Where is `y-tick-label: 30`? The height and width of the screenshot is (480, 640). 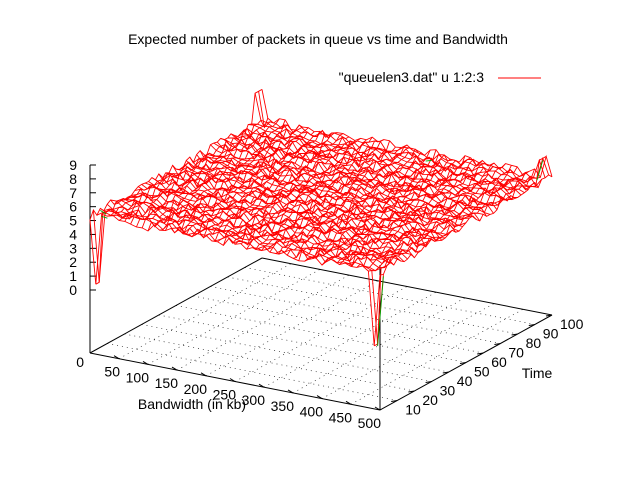 y-tick-label: 30 is located at coordinates (448, 391).